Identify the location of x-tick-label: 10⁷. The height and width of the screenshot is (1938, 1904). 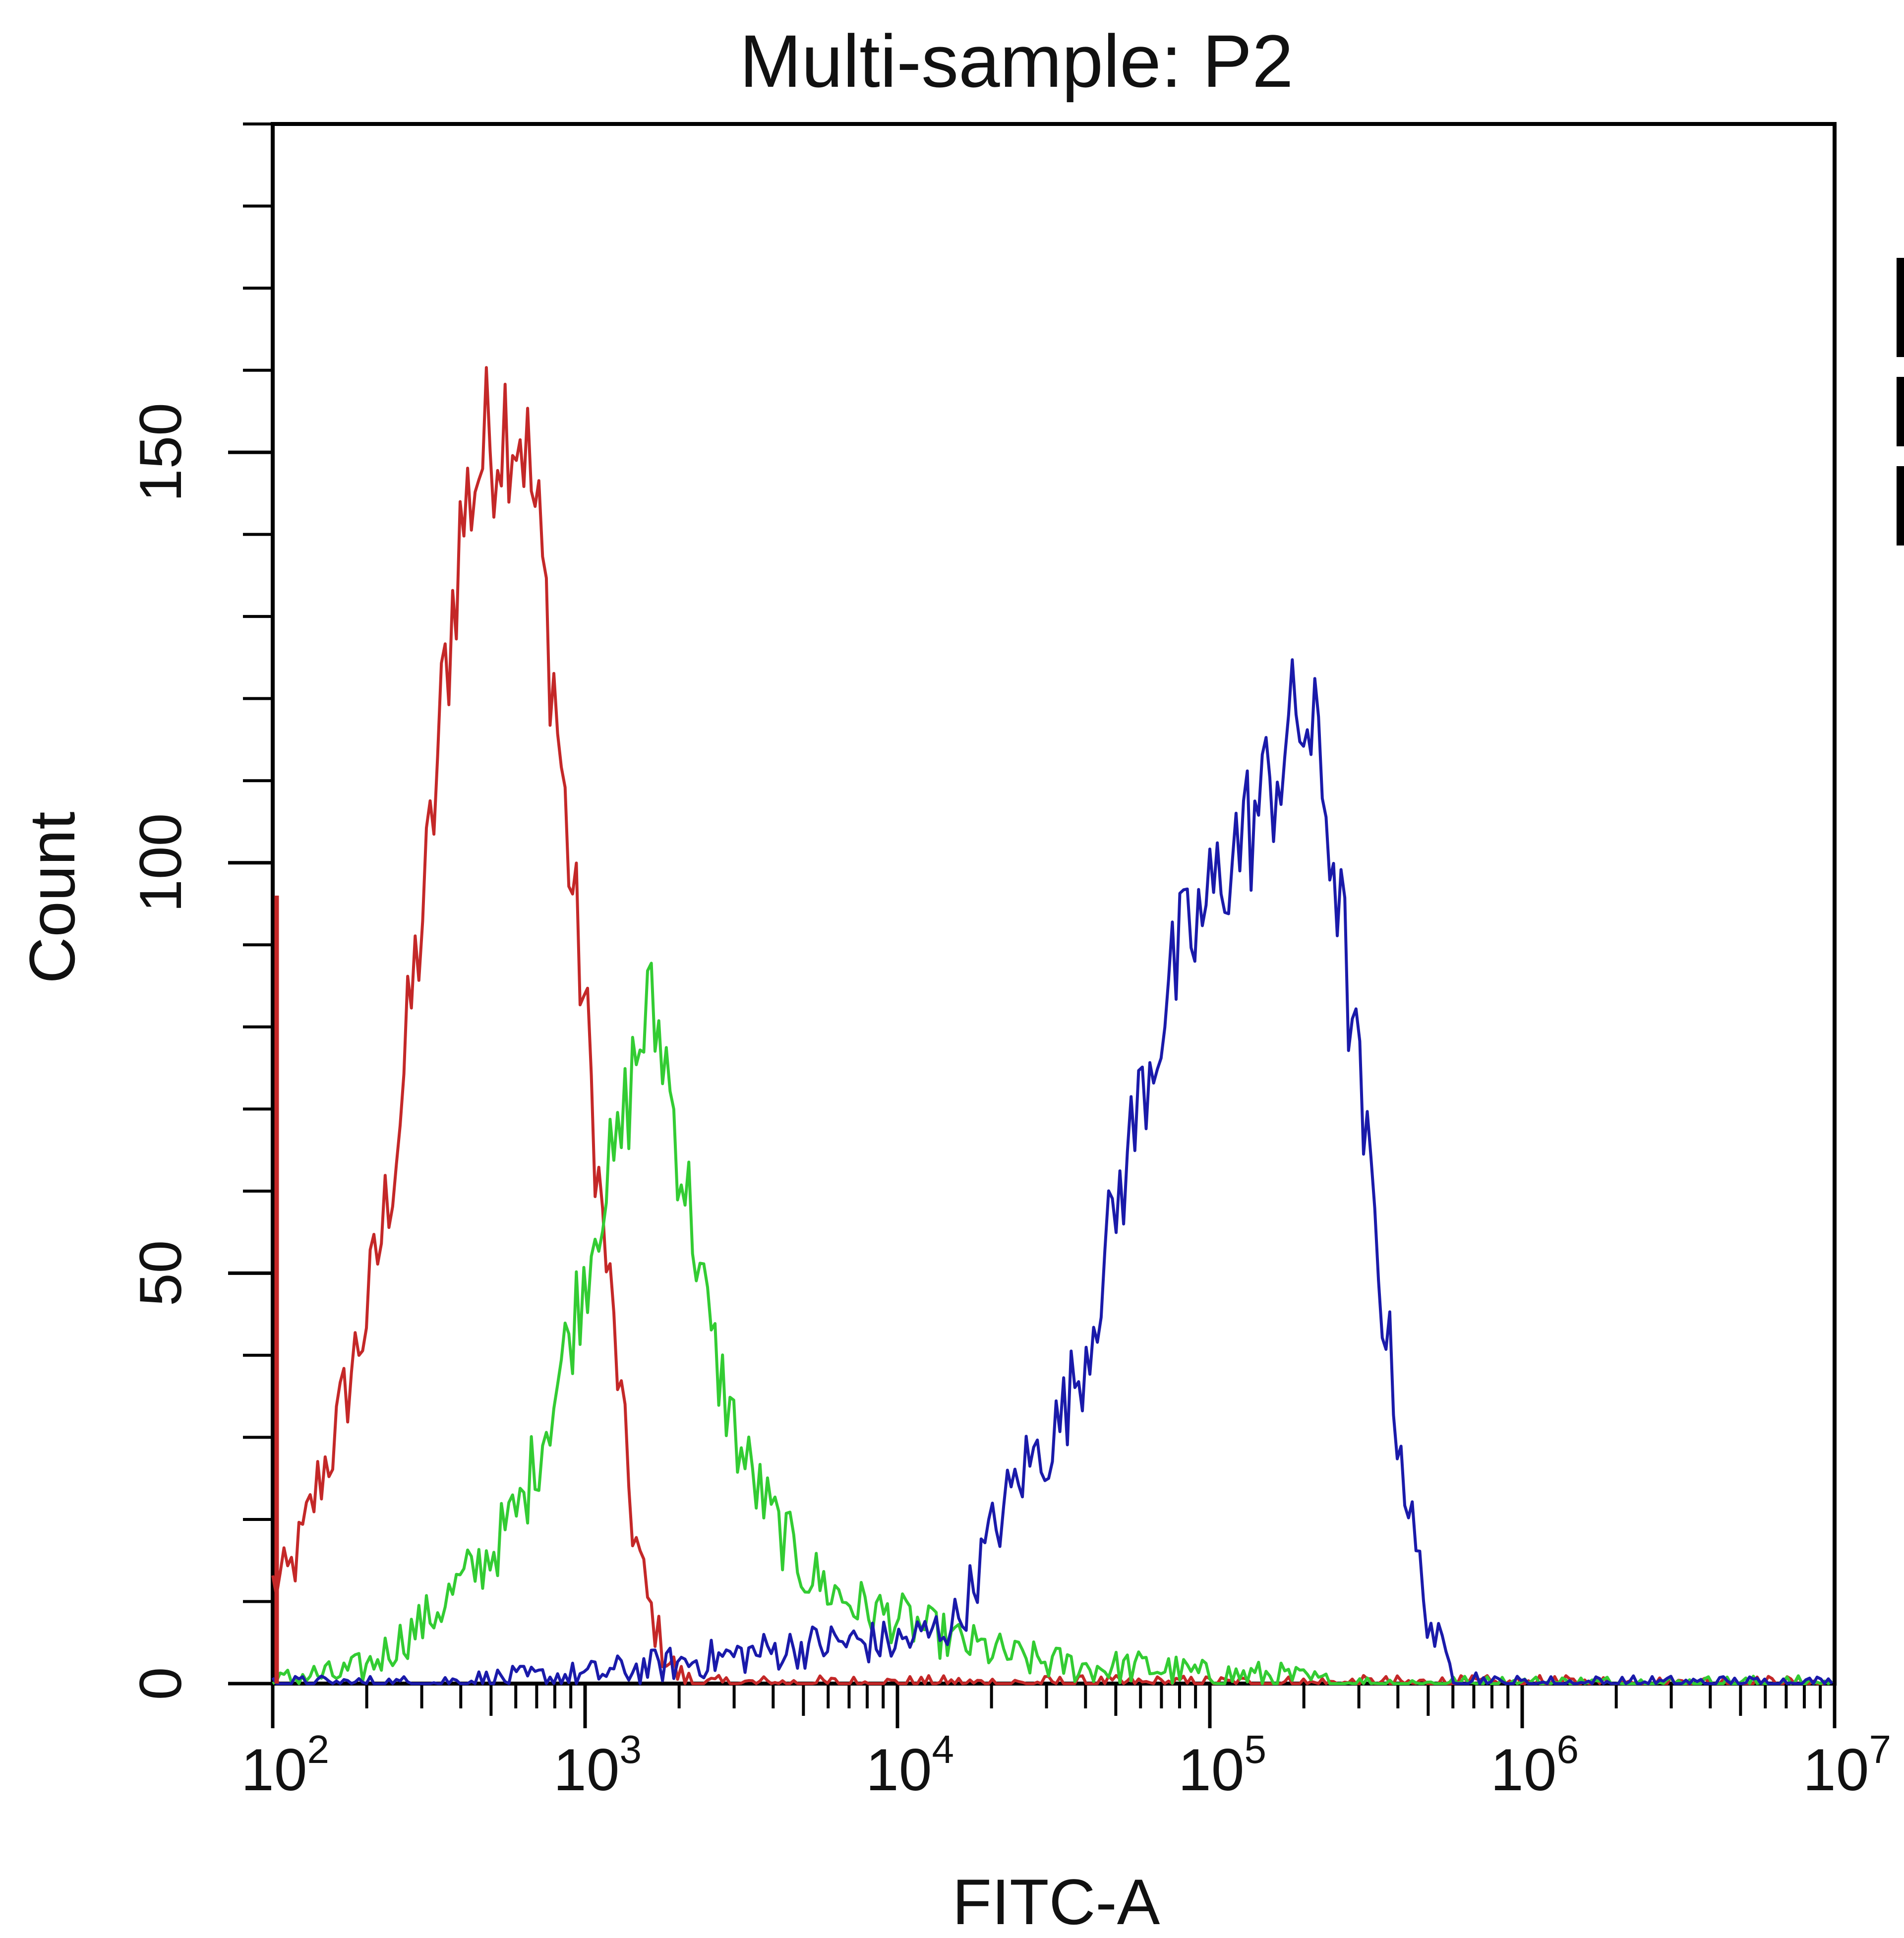
(1847, 1765).